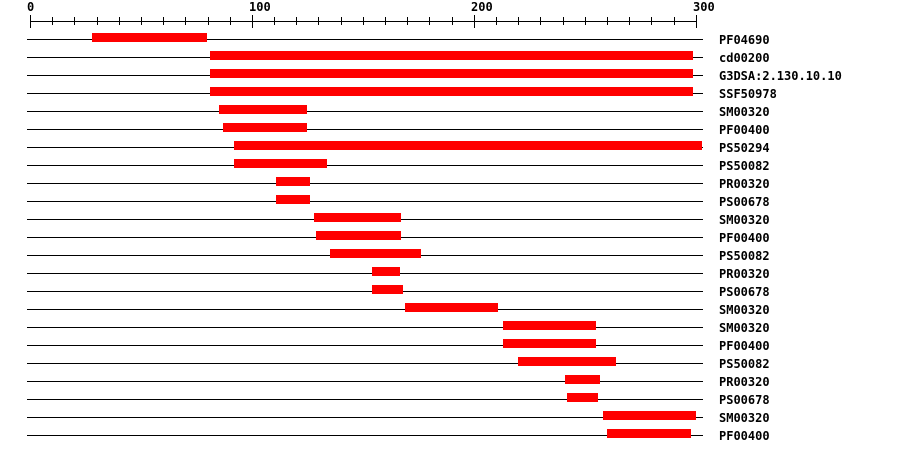  What do you see at coordinates (780, 76) in the screenshot?
I see `domain-label: G3DSA:2.130.10.10` at bounding box center [780, 76].